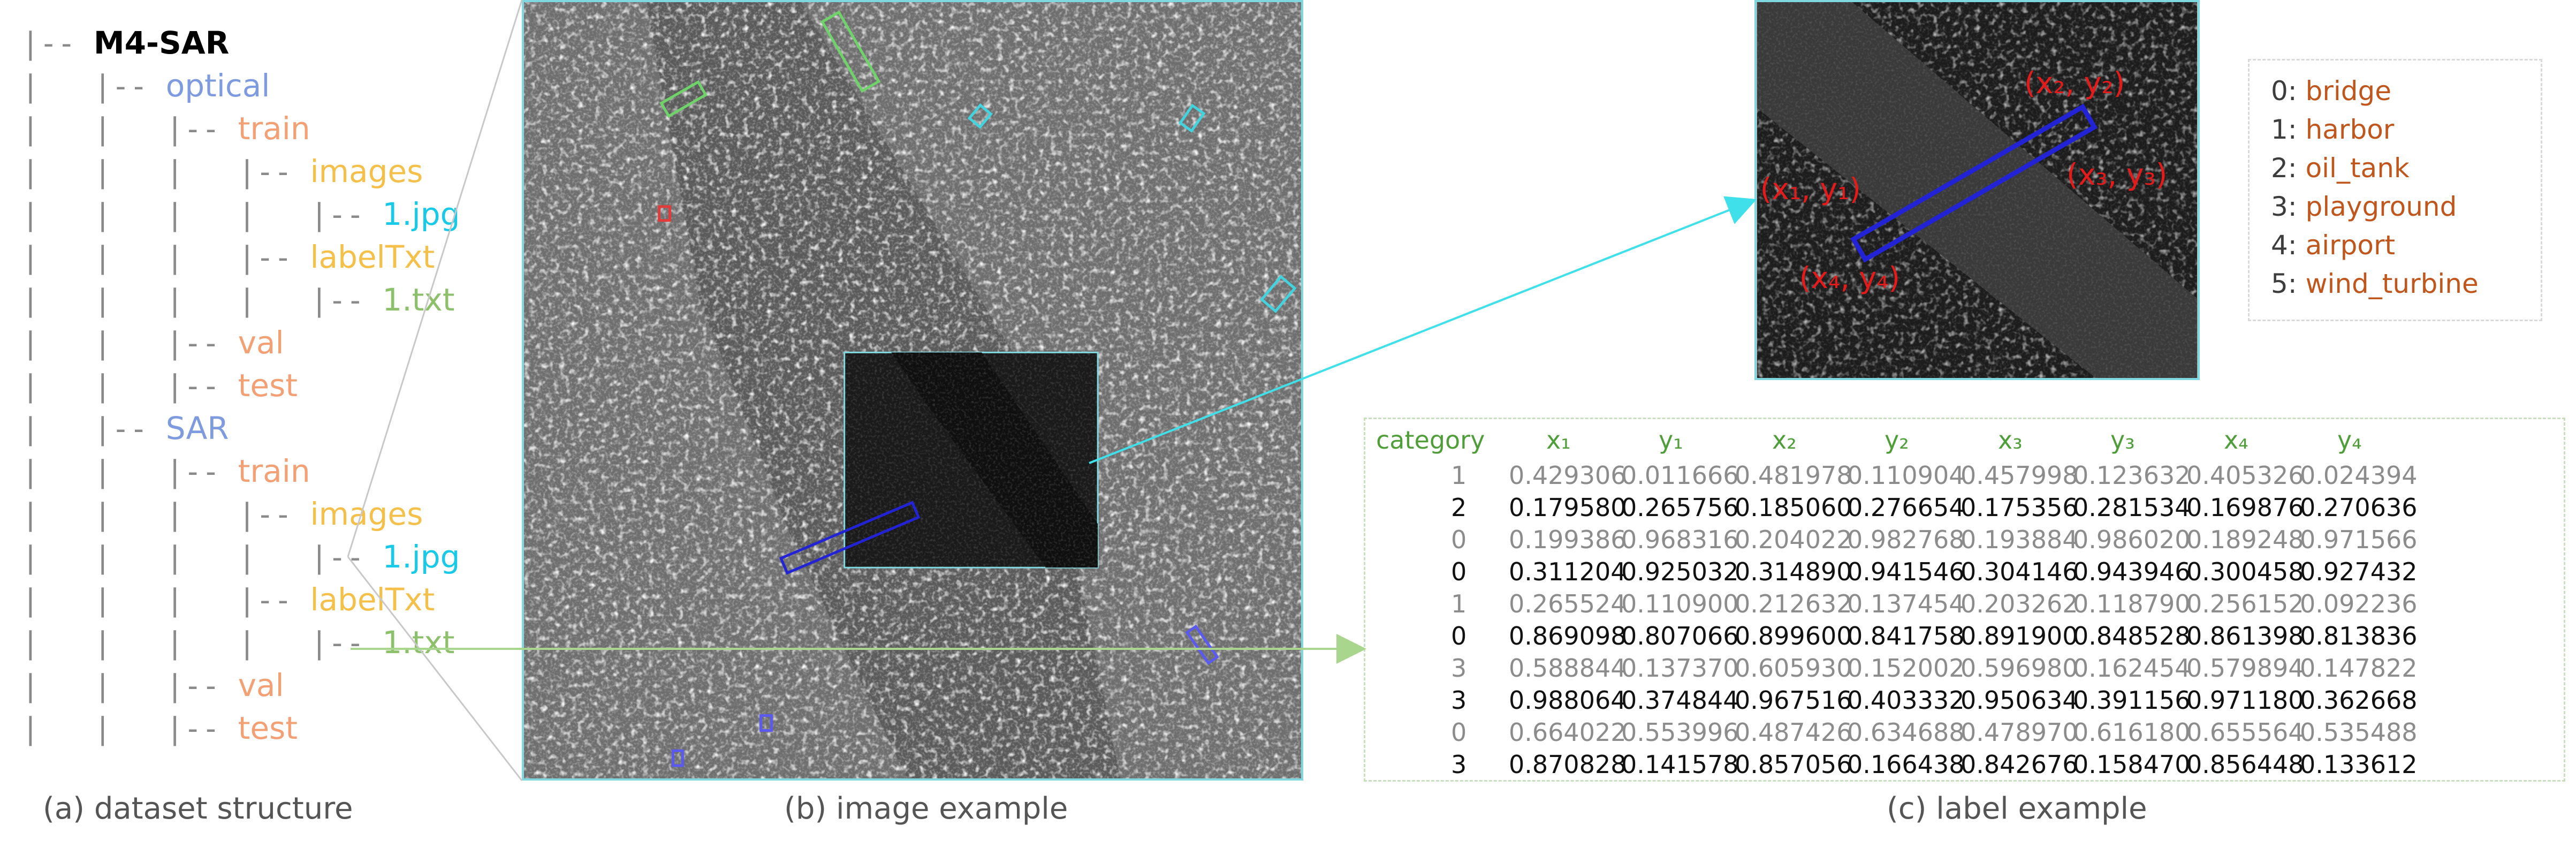  Describe the element at coordinates (1784, 440) in the screenshot. I see `table-header: x₂` at that location.